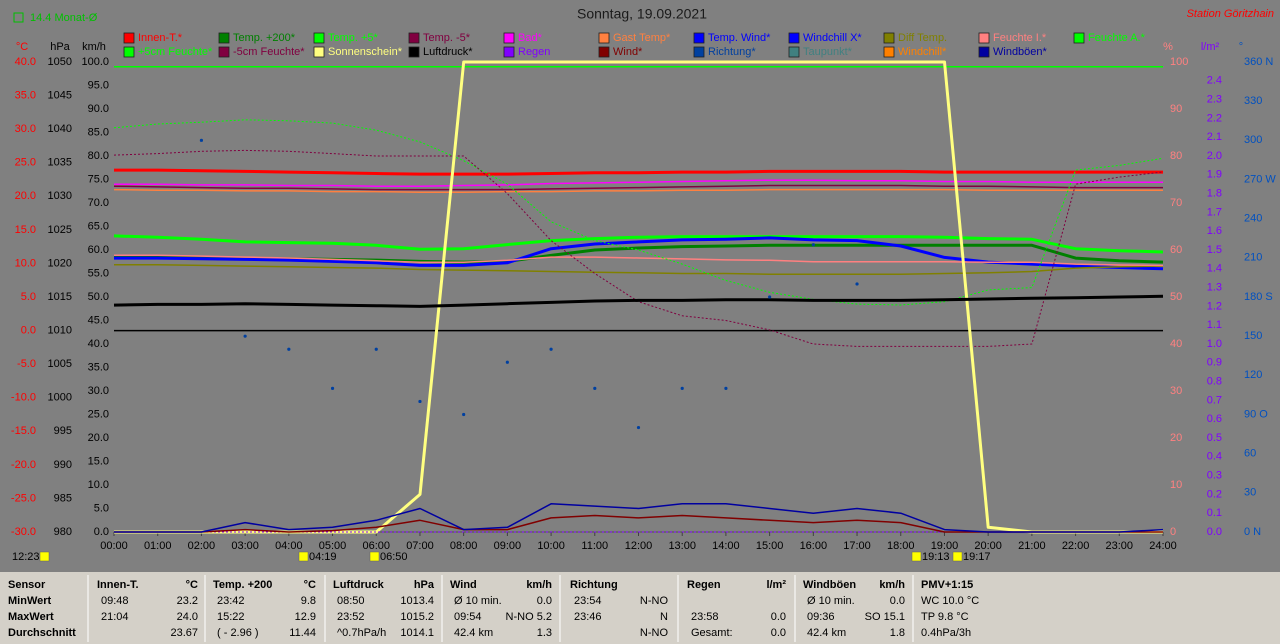  I want to click on axis-title: °, so click(1241, 47).